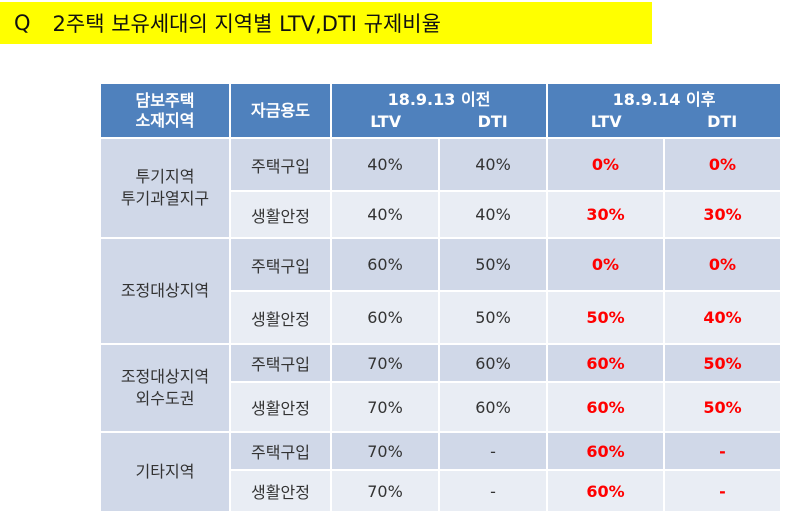 The height and width of the screenshot is (527, 800). Describe the element at coordinates (722, 214) in the screenshot. I see `after-dti-cell: 30%` at that location.